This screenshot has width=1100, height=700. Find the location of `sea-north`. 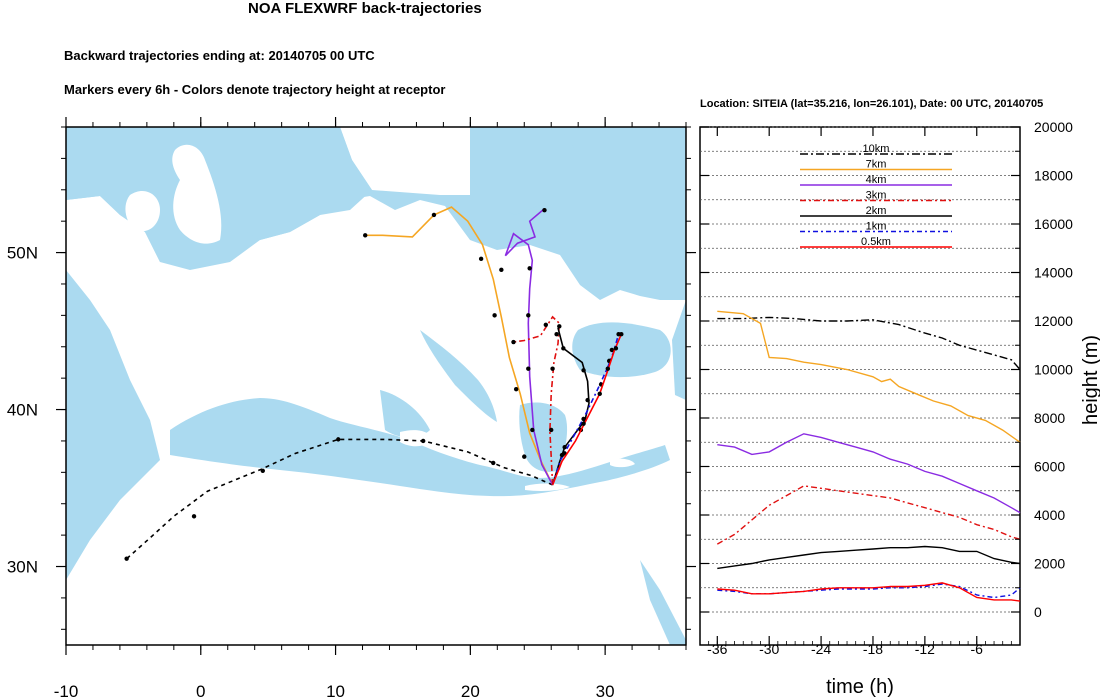

sea-north is located at coordinates (286, 183).